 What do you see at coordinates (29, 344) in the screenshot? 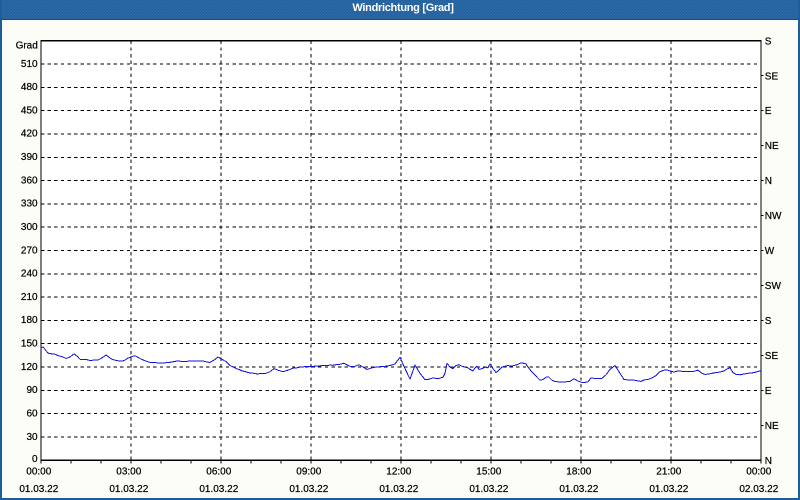
I see `svg-text: 150` at bounding box center [29, 344].